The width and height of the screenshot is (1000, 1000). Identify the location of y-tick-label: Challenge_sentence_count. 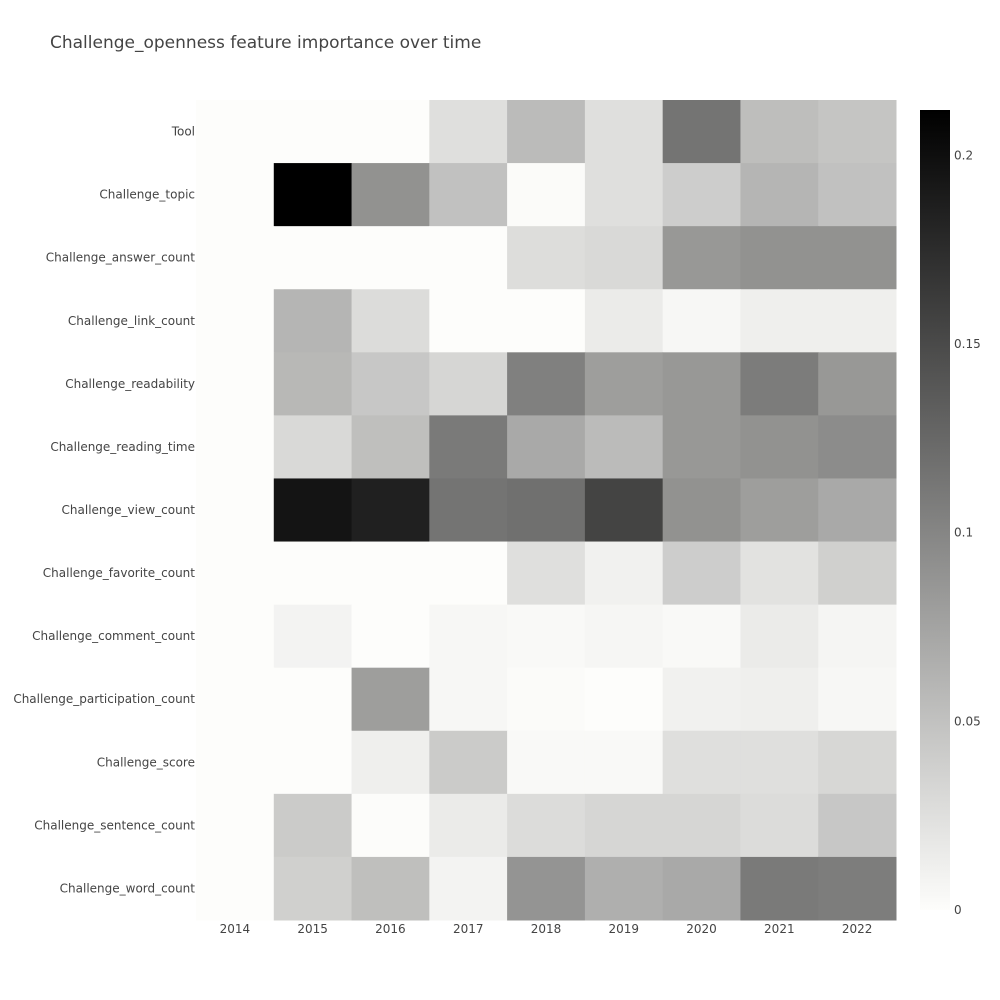
(114, 825).